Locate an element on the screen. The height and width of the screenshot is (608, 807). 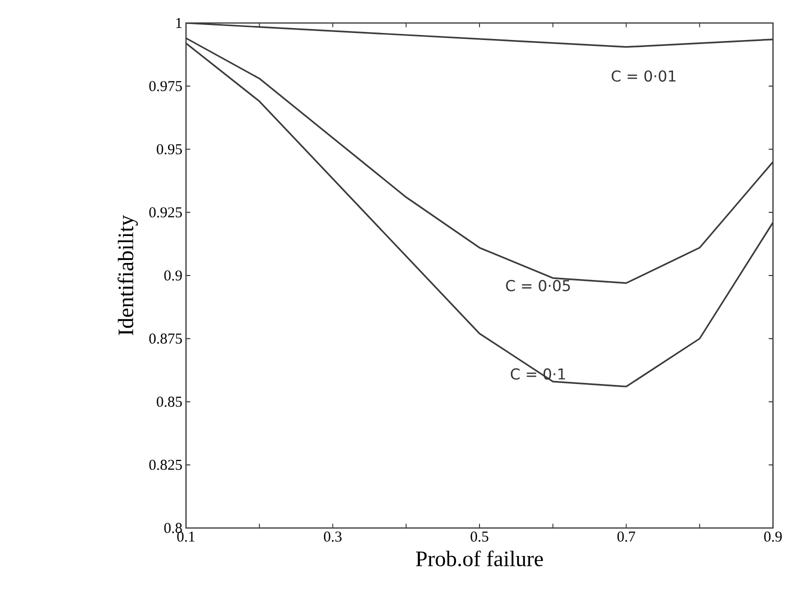
y-tick-label: 1 is located at coordinates (179, 23).